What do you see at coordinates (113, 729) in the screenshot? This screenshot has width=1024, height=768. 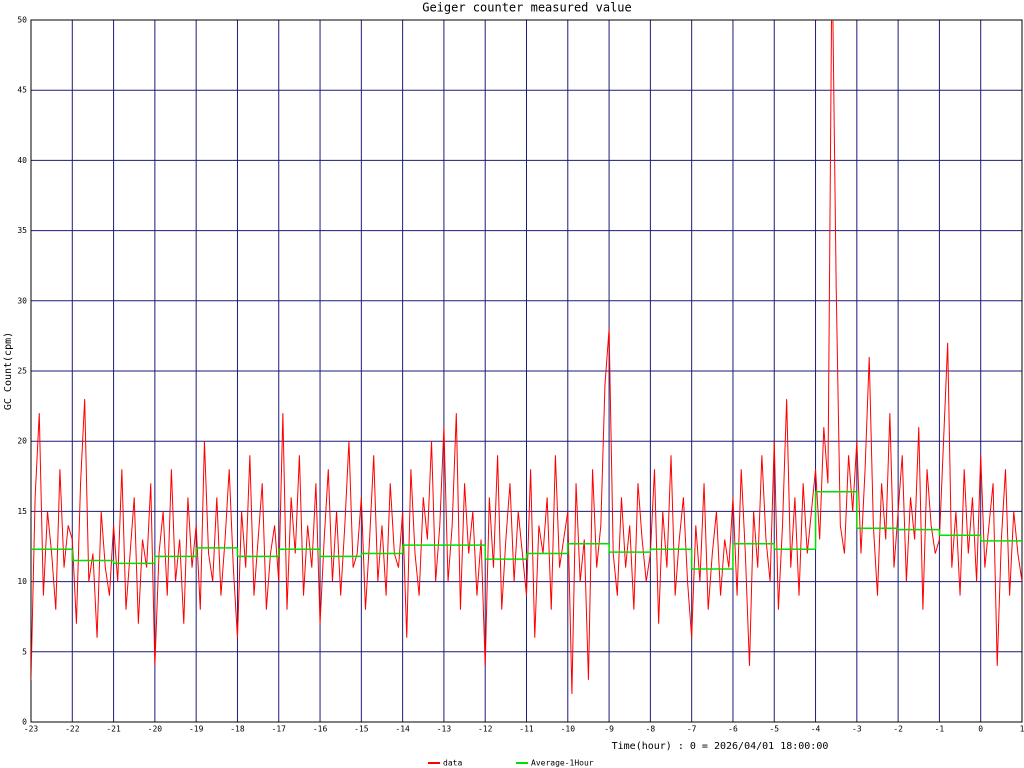 I see `x-tick-label: -21` at bounding box center [113, 729].